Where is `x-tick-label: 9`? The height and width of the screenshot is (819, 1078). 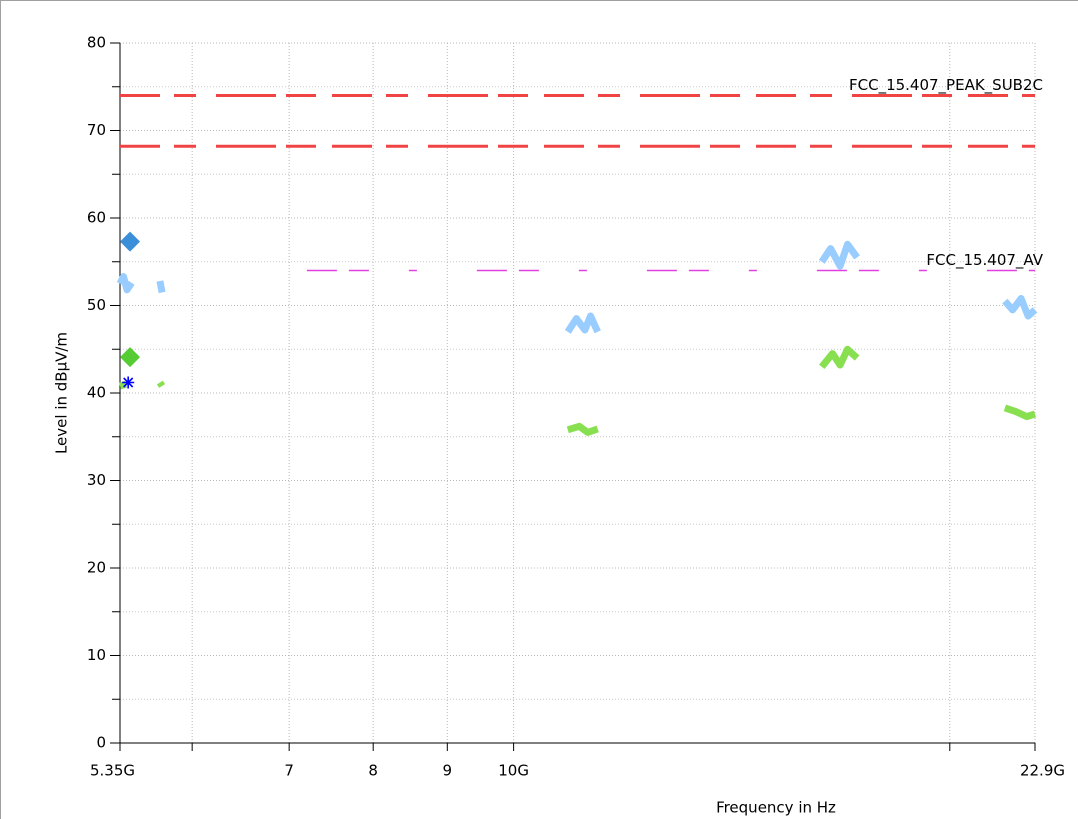
x-tick-label: 9 is located at coordinates (448, 771).